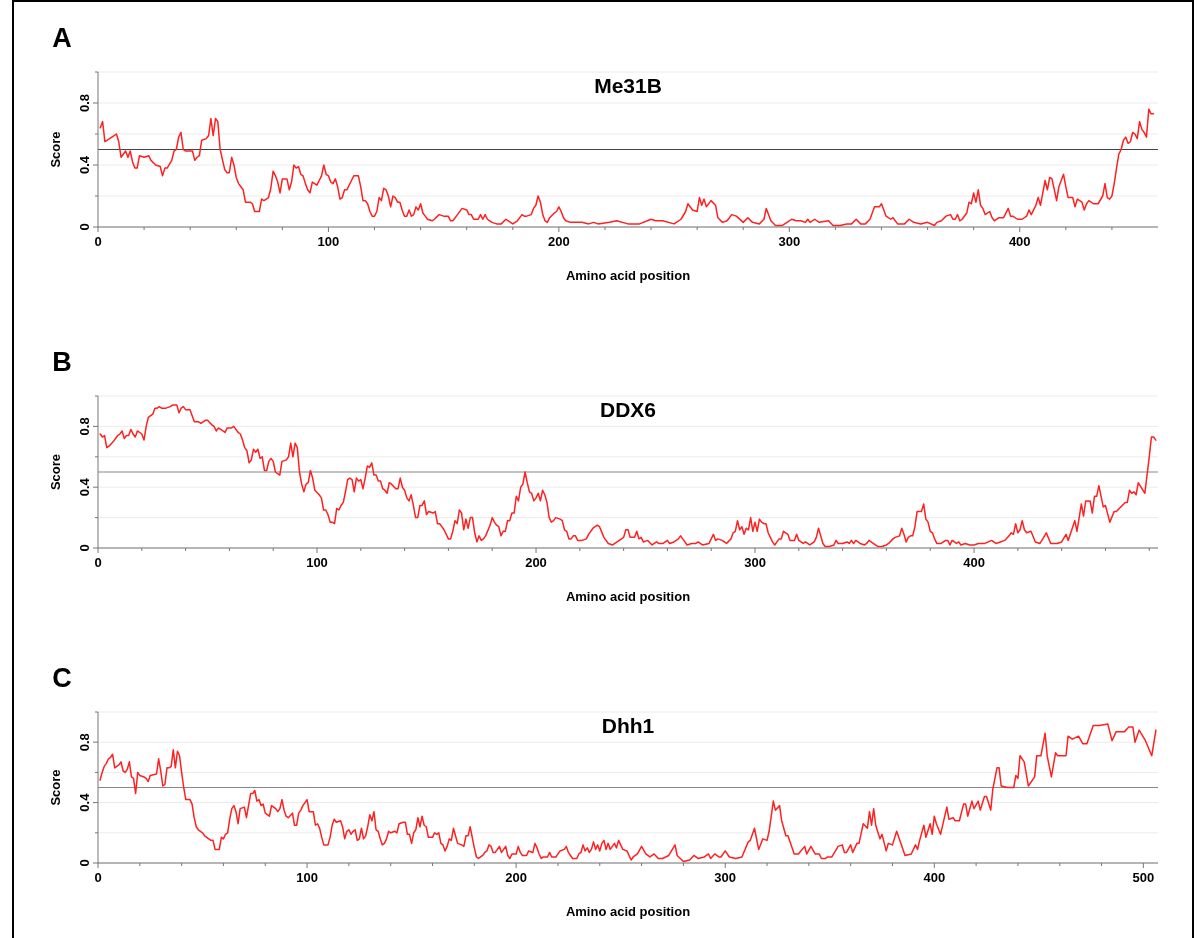 The image size is (1204, 938). Describe the element at coordinates (627, 167) in the screenshot. I see `line-series` at that location.